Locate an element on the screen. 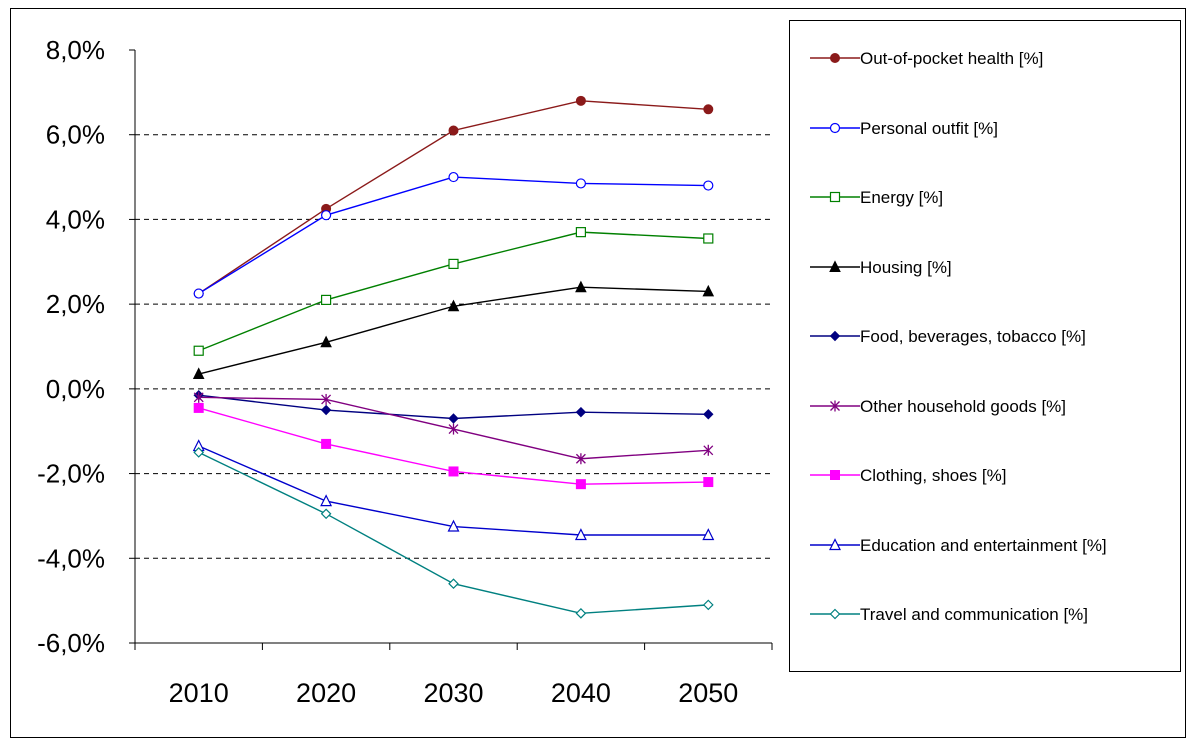 Image resolution: width=1194 pixels, height=747 pixels. legend-item: Travel and communication [%] is located at coordinates (985, 614).